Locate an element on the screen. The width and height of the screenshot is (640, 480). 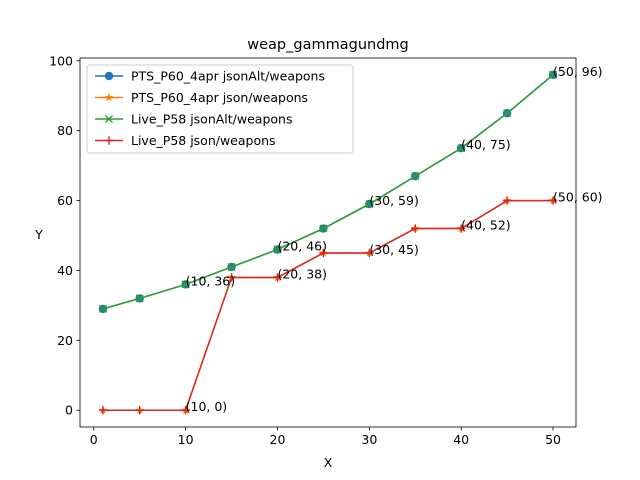
x-tick-label: 0 is located at coordinates (94, 439).